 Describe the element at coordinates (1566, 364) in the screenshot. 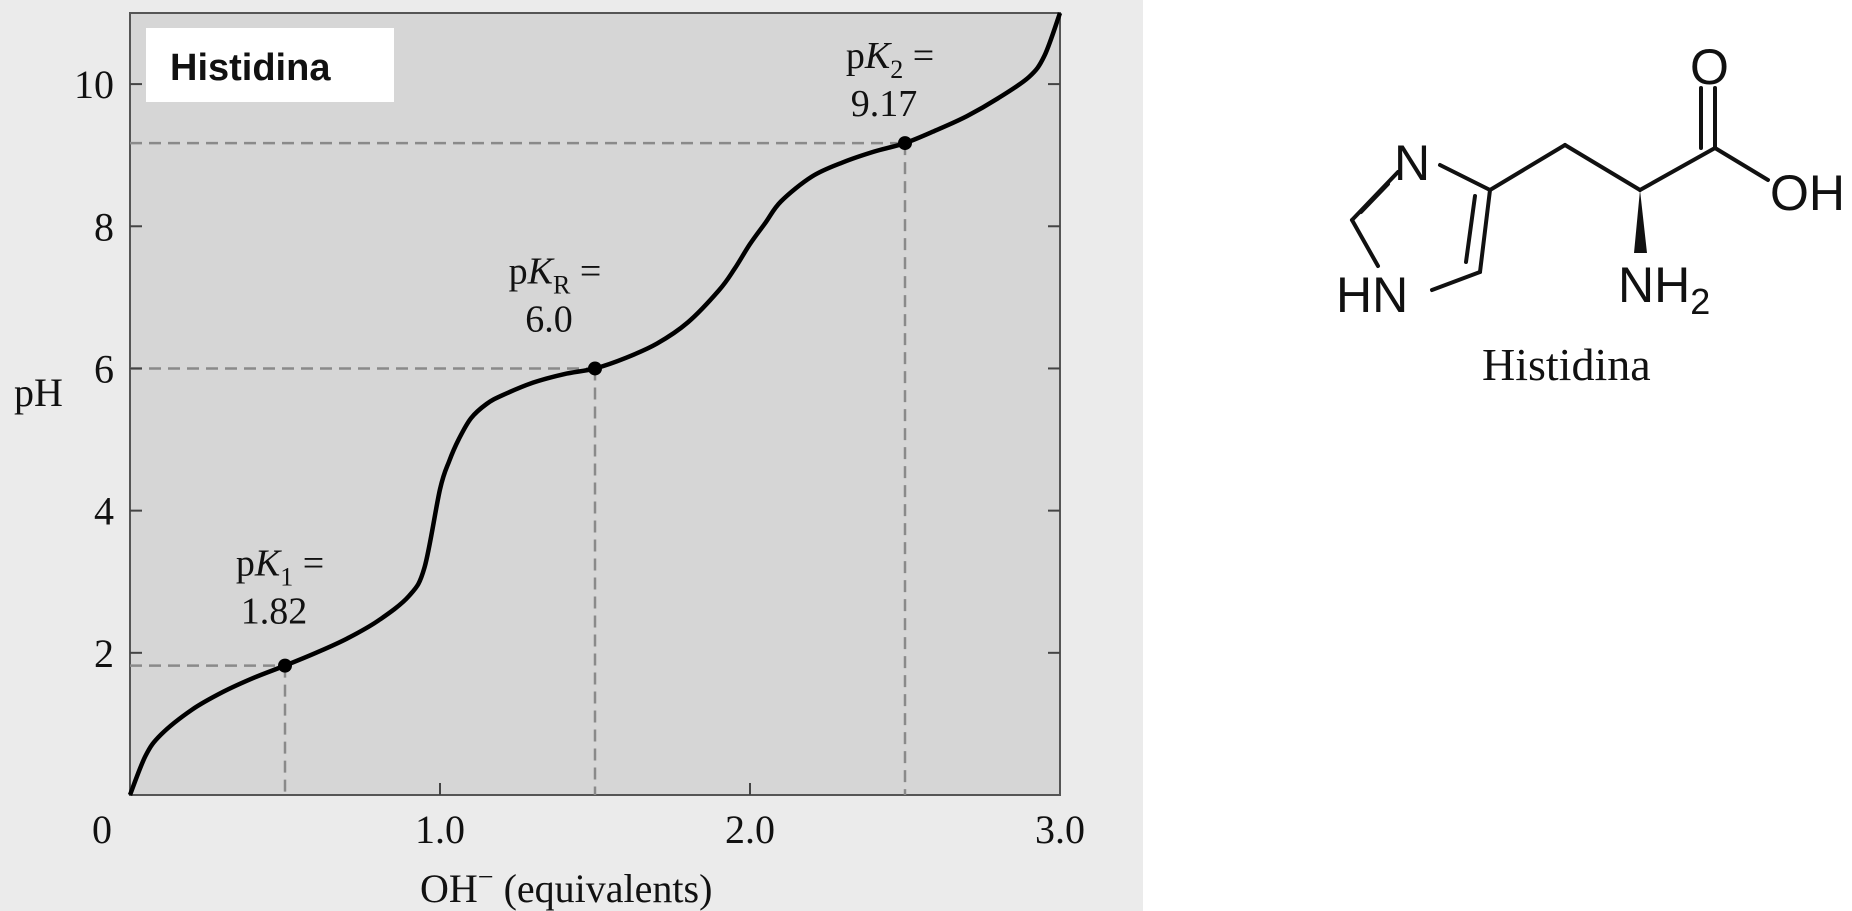

I see `molecule-caption: Histidina` at that location.